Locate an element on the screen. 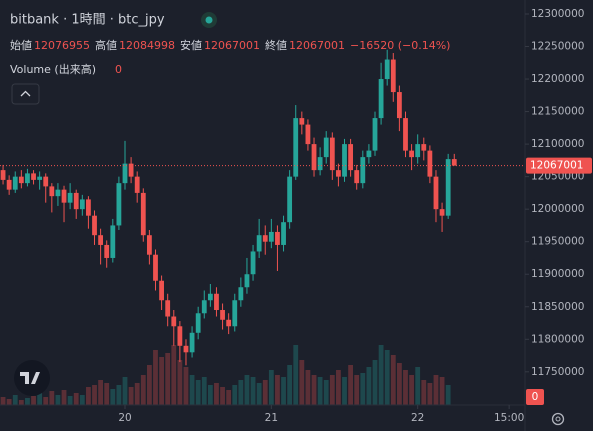 This screenshot has width=593, height=431. ohlc-label: 高値 is located at coordinates (106, 45).